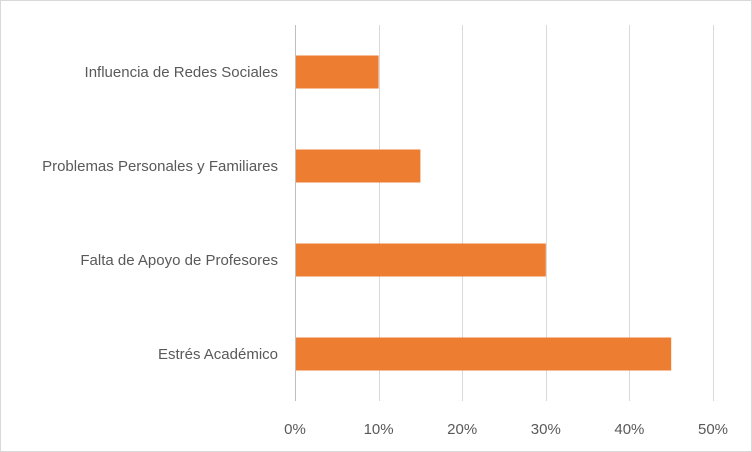  I want to click on x-tick-label: 30%, so click(546, 429).